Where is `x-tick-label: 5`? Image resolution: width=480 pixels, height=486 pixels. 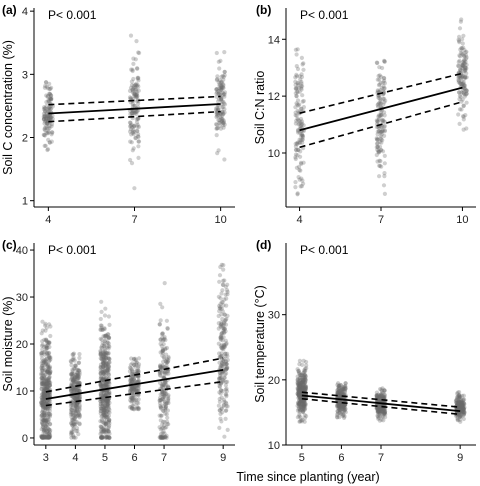
x-tick-label: 5 is located at coordinates (302, 458).